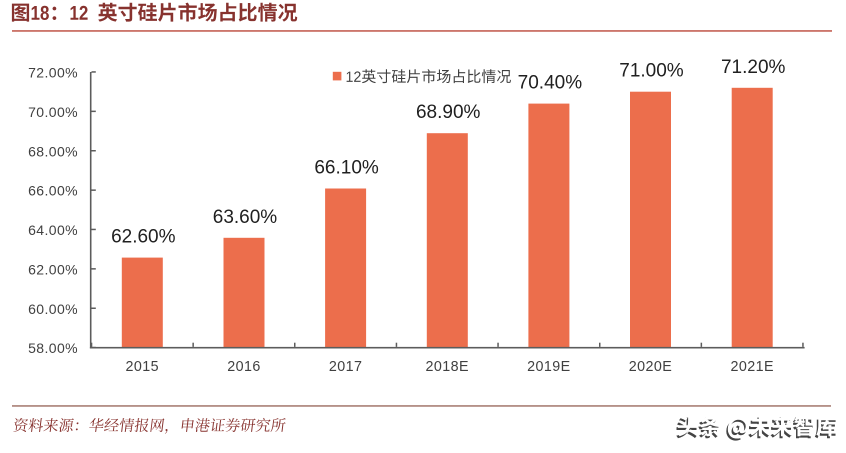  Describe the element at coordinates (446, 367) in the screenshot. I see `svg-text: 2018E` at that location.